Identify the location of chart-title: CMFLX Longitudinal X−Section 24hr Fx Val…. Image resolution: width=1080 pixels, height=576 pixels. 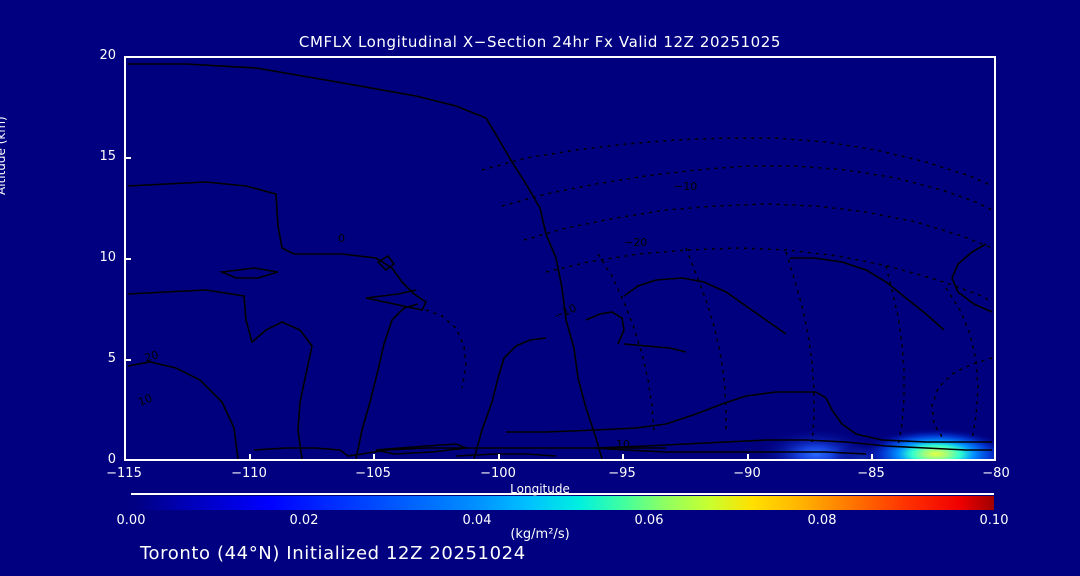
(540, 42).